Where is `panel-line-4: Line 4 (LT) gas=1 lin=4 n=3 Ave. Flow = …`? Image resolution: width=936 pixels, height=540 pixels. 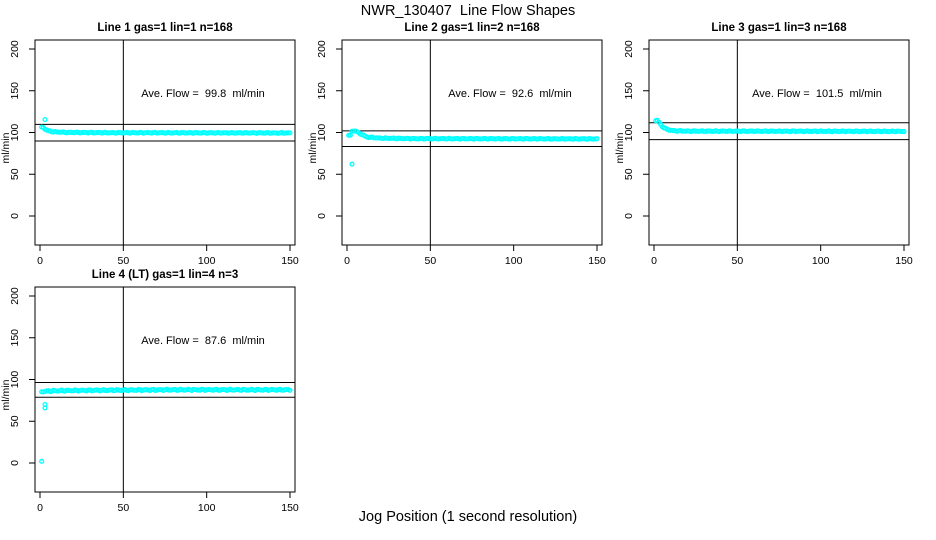
panel-line-4: Line 4 (LT) gas=1 lin=4 n=3 Ave. Flow = … is located at coordinates (149, 391).